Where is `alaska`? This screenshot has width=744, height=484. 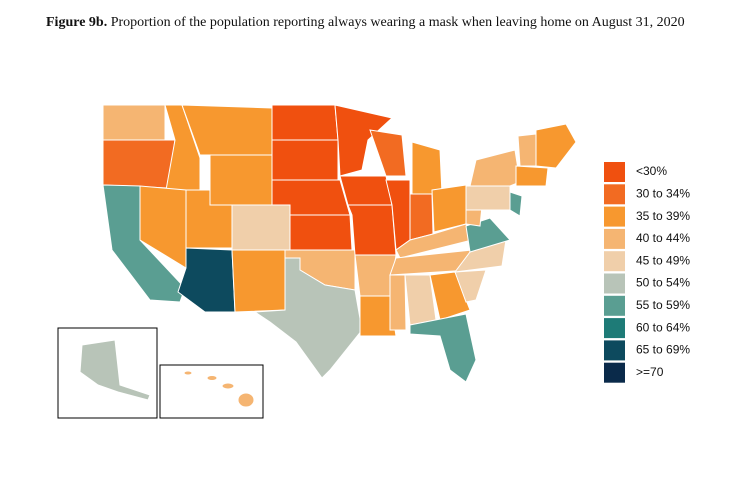 alaska is located at coordinates (115, 370).